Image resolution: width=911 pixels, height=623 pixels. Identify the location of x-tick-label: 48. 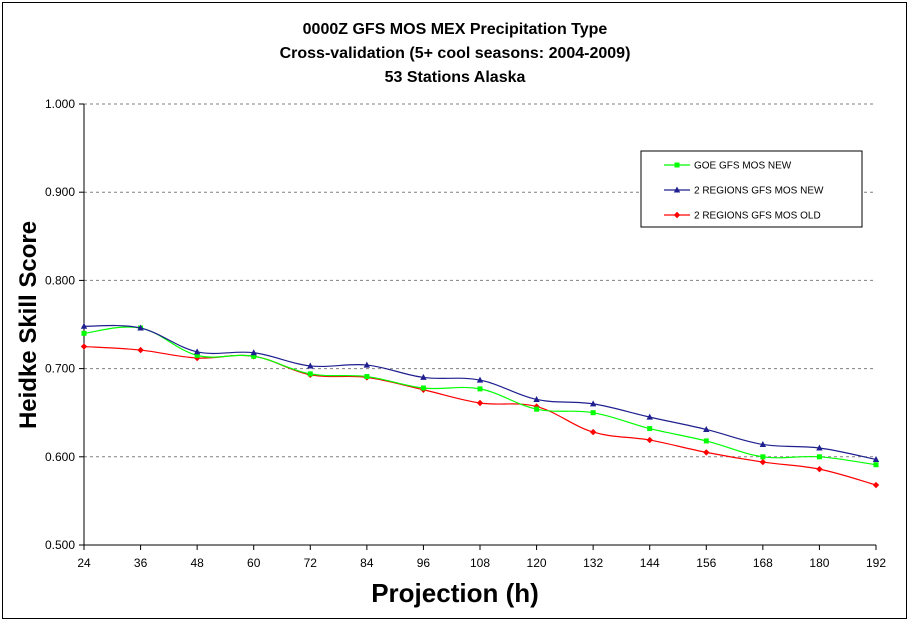
(197, 563).